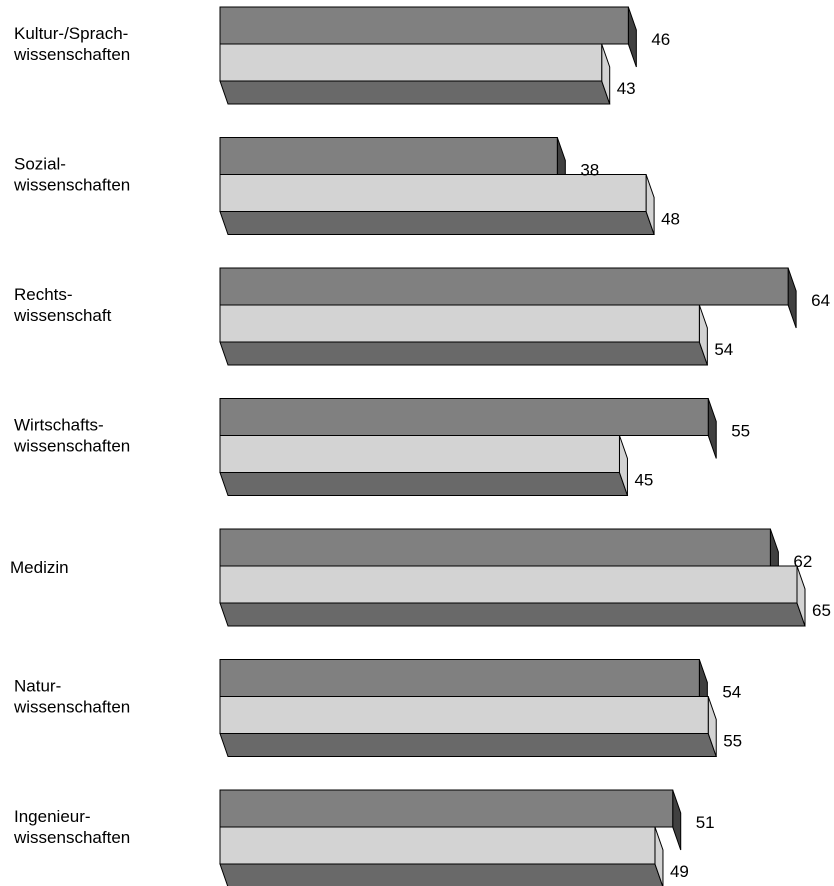 The width and height of the screenshot is (834, 886). Describe the element at coordinates (71, 697) in the screenshot. I see `category-label: Natur-wissenschaften` at that location.